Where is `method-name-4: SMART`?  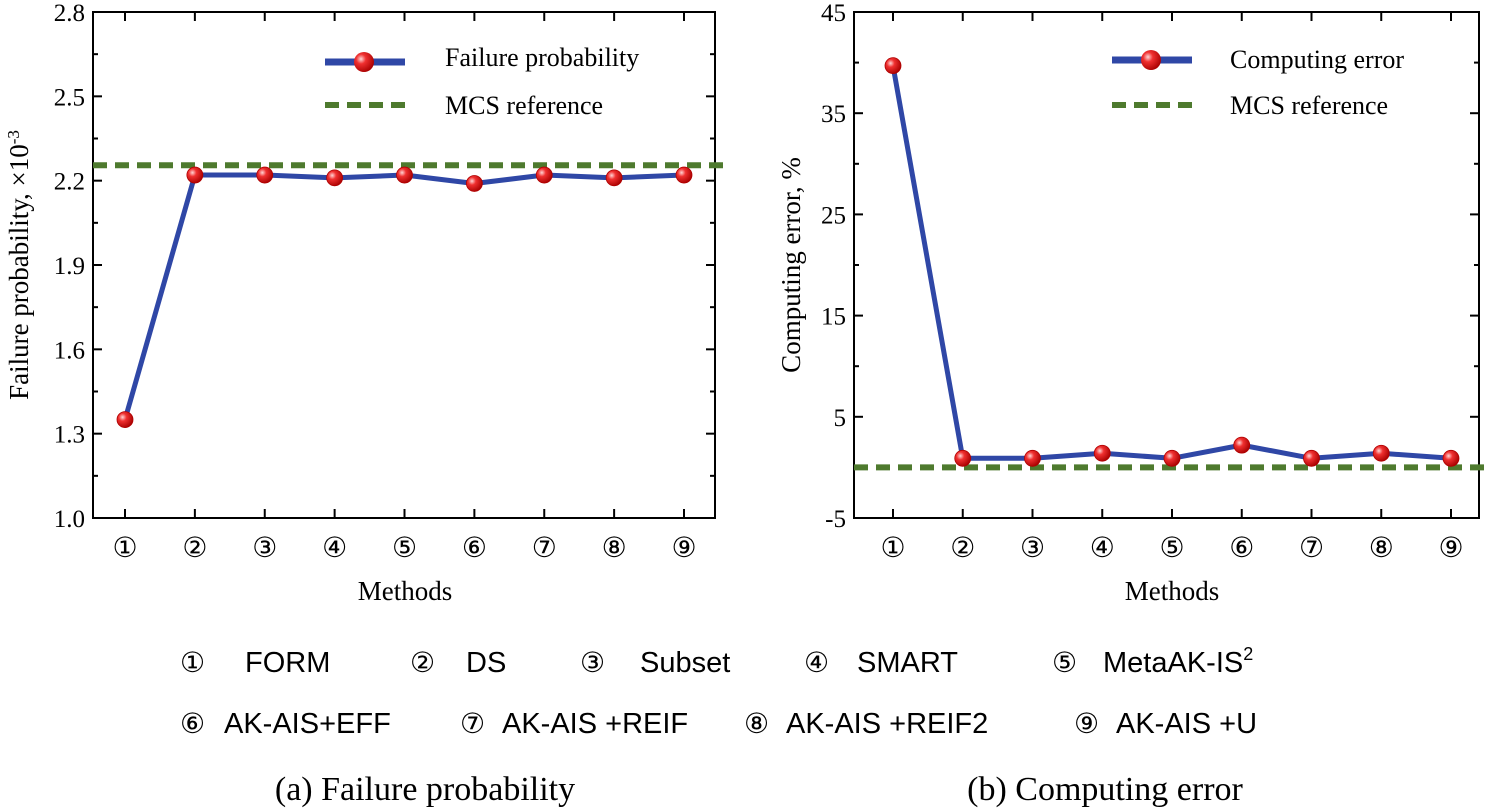 method-name-4: SMART is located at coordinates (907, 663).